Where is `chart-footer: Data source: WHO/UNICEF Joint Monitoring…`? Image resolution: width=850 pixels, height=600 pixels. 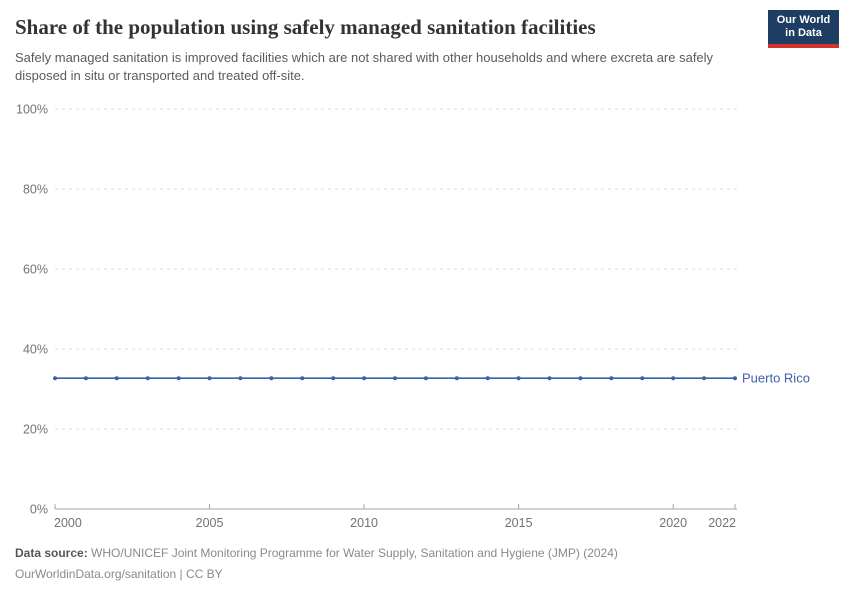 chart-footer: Data source: WHO/UNICEF Joint Monitoring… is located at coordinates (316, 564).